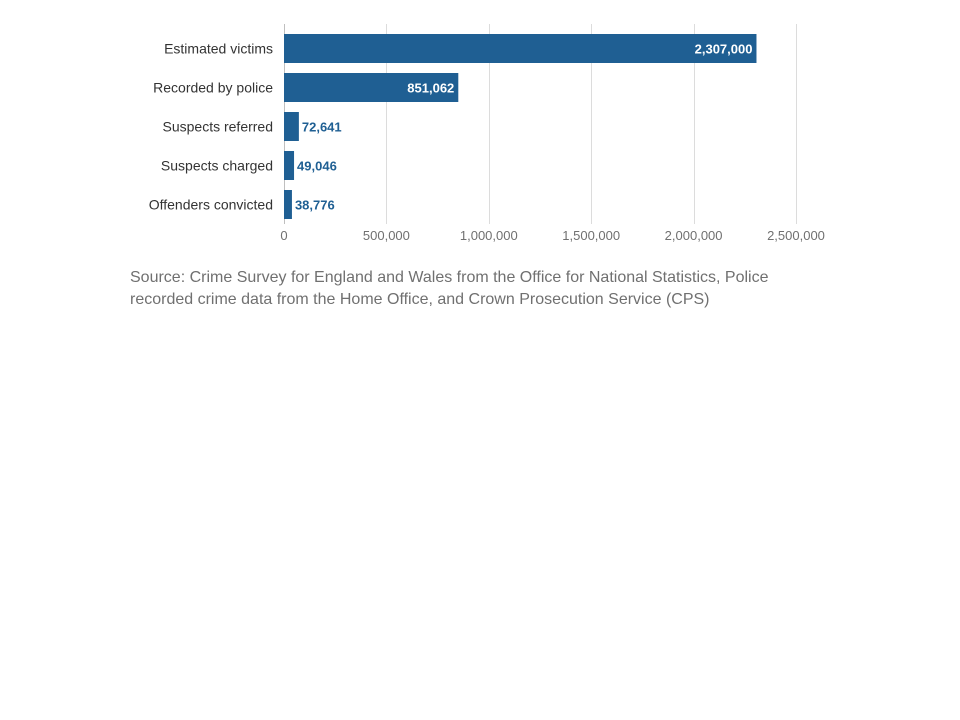 This screenshot has width=960, height=720. Describe the element at coordinates (694, 235) in the screenshot. I see `x-tick-label: 2,000,000` at that location.